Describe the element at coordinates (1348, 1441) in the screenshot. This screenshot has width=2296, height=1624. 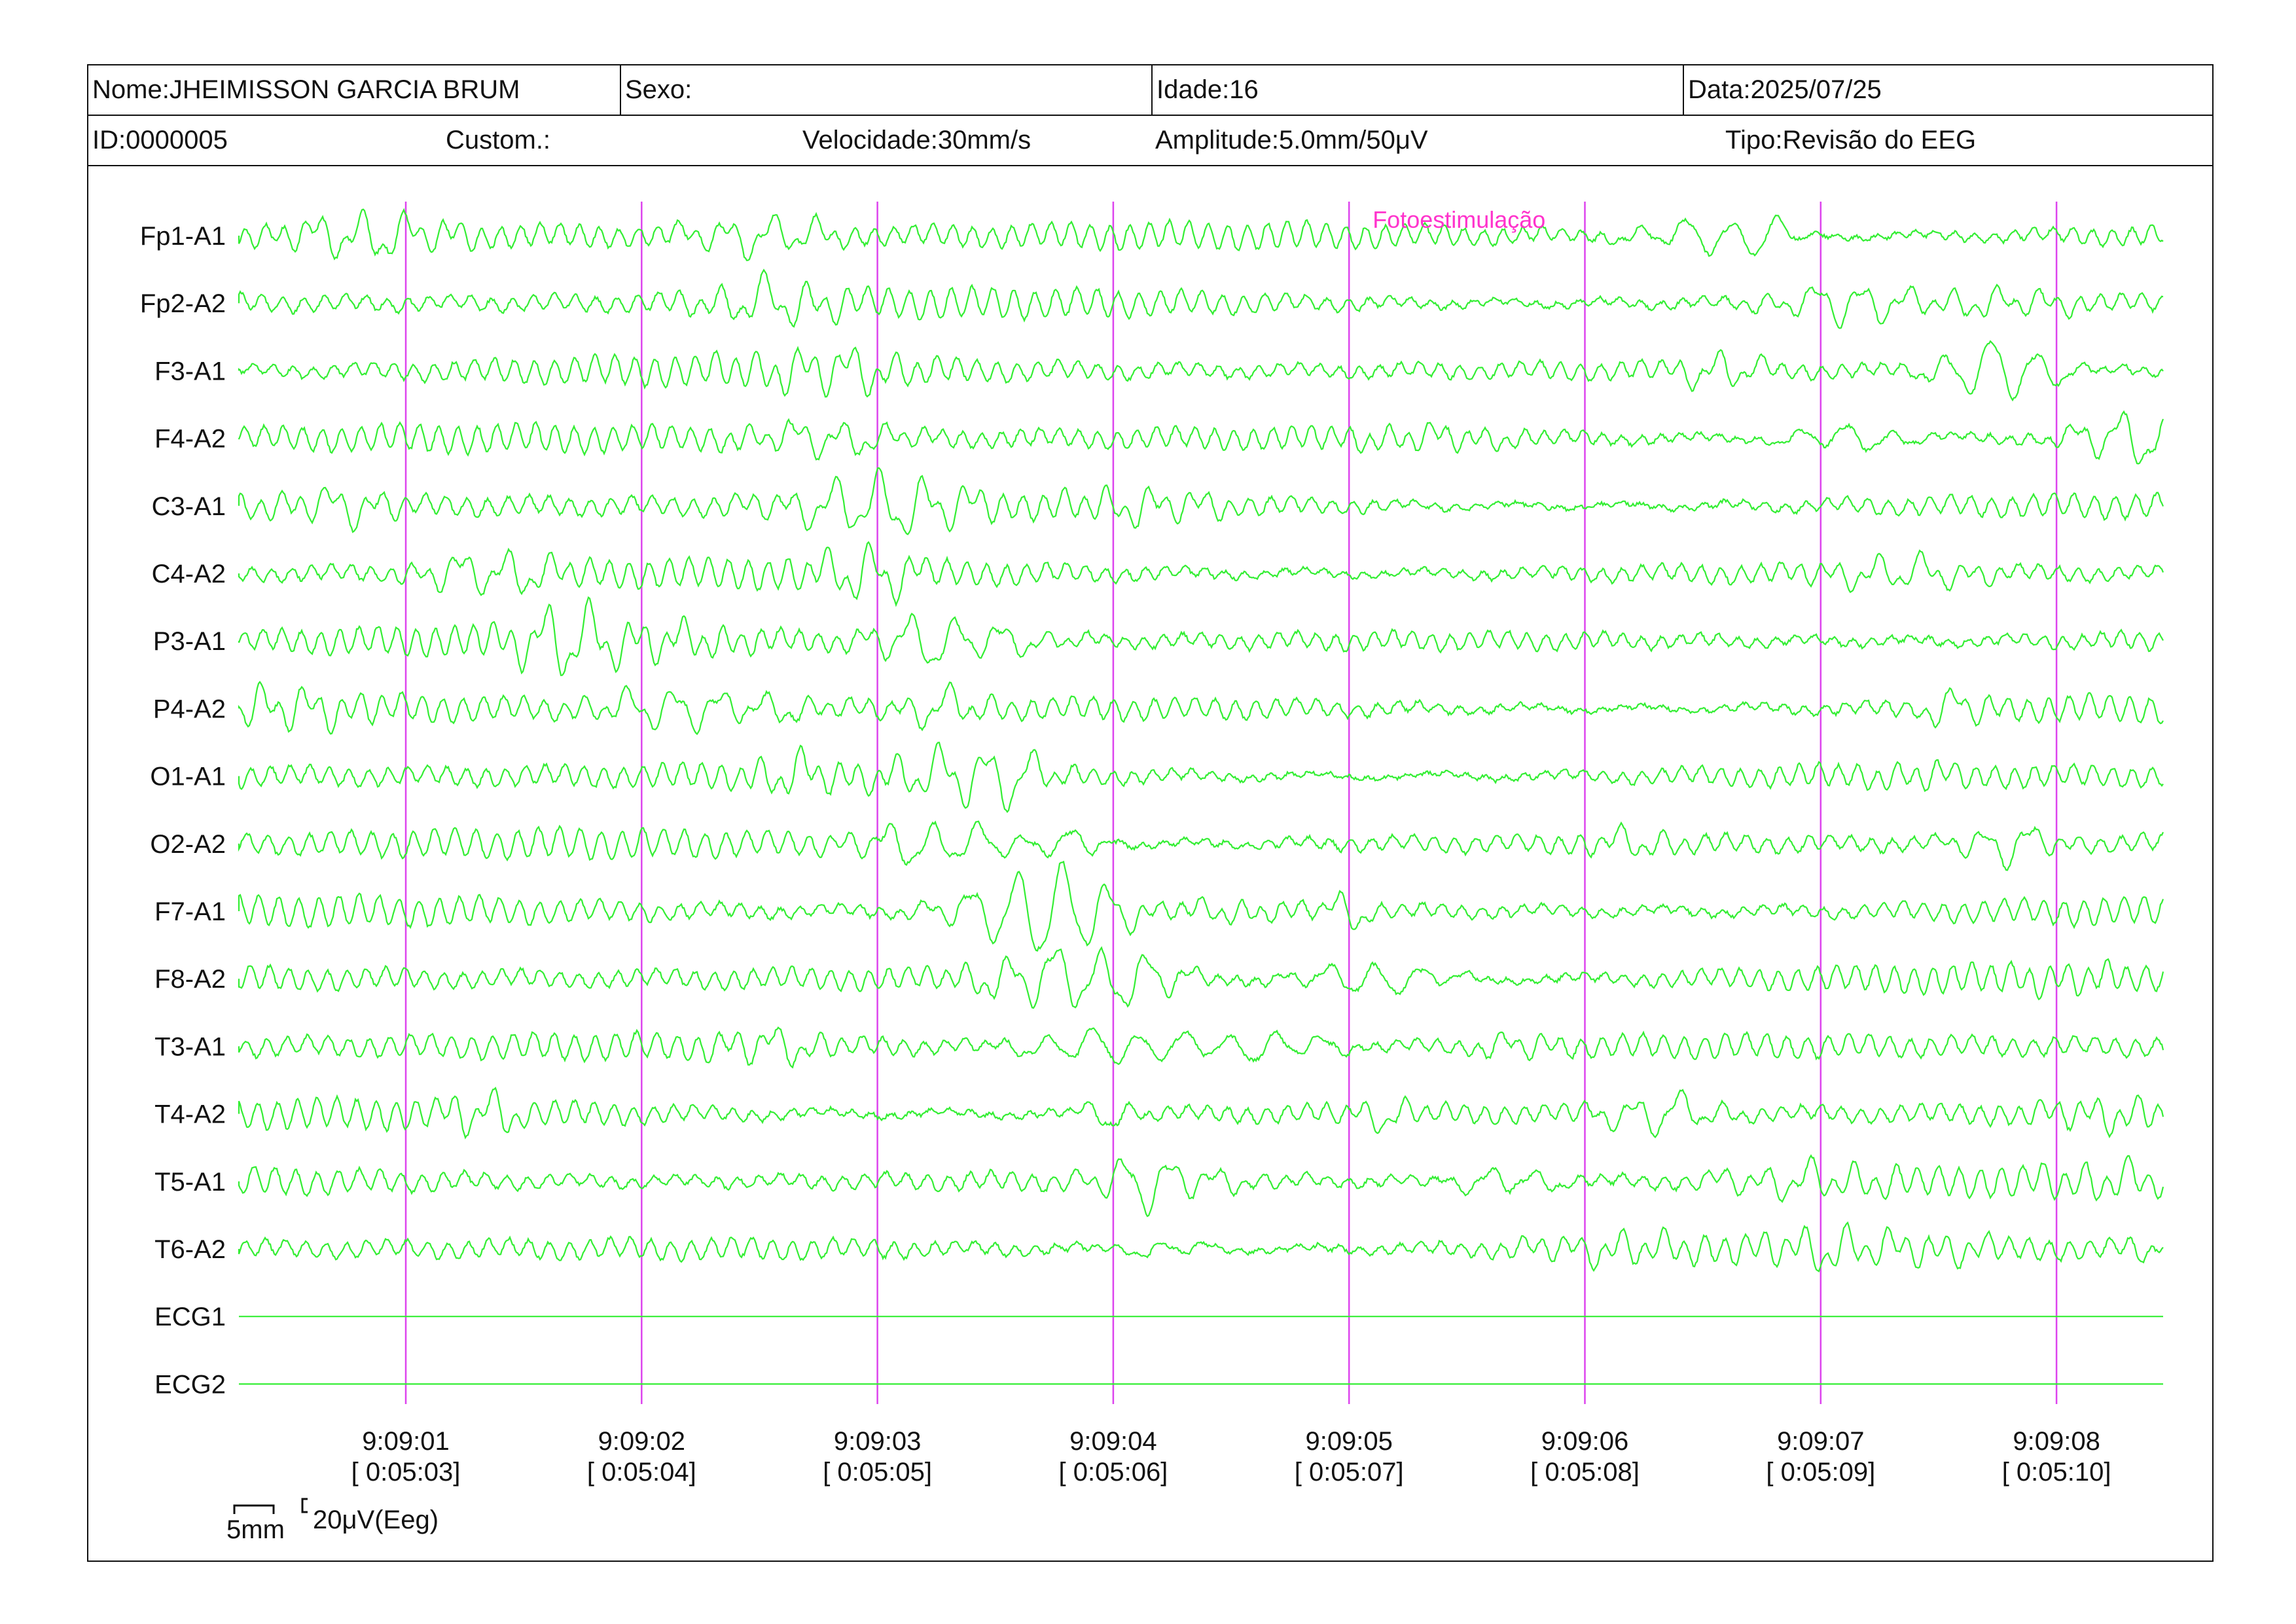
I see `clock-time-label: 9:09:05` at that location.